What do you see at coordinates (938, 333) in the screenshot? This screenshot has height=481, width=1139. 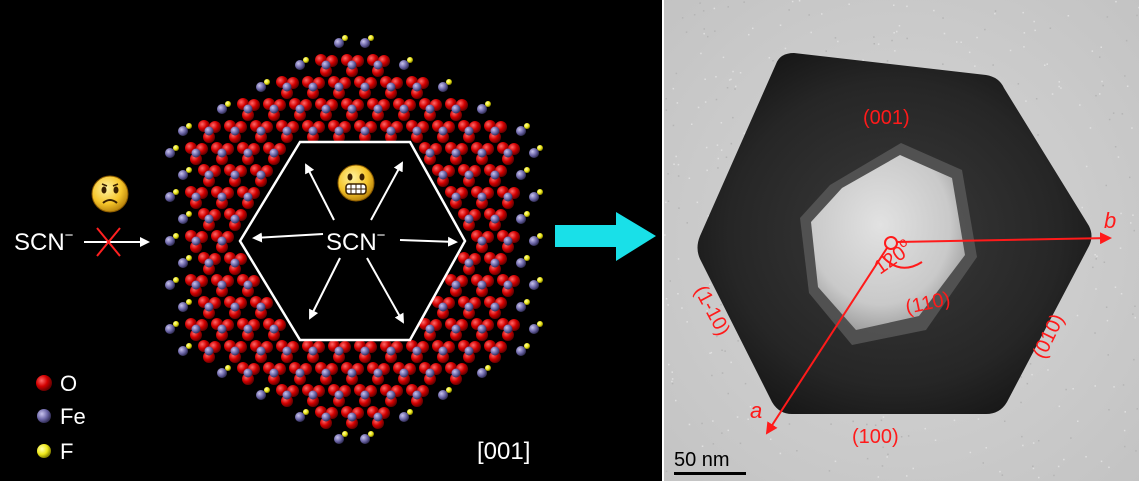 I see `crystal-axes` at bounding box center [938, 333].